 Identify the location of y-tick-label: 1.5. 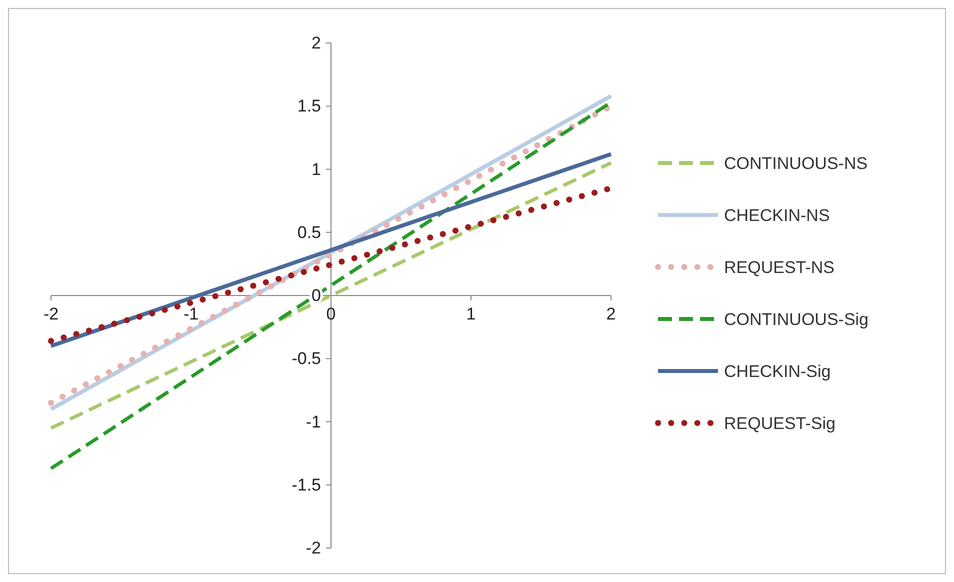
(309, 106).